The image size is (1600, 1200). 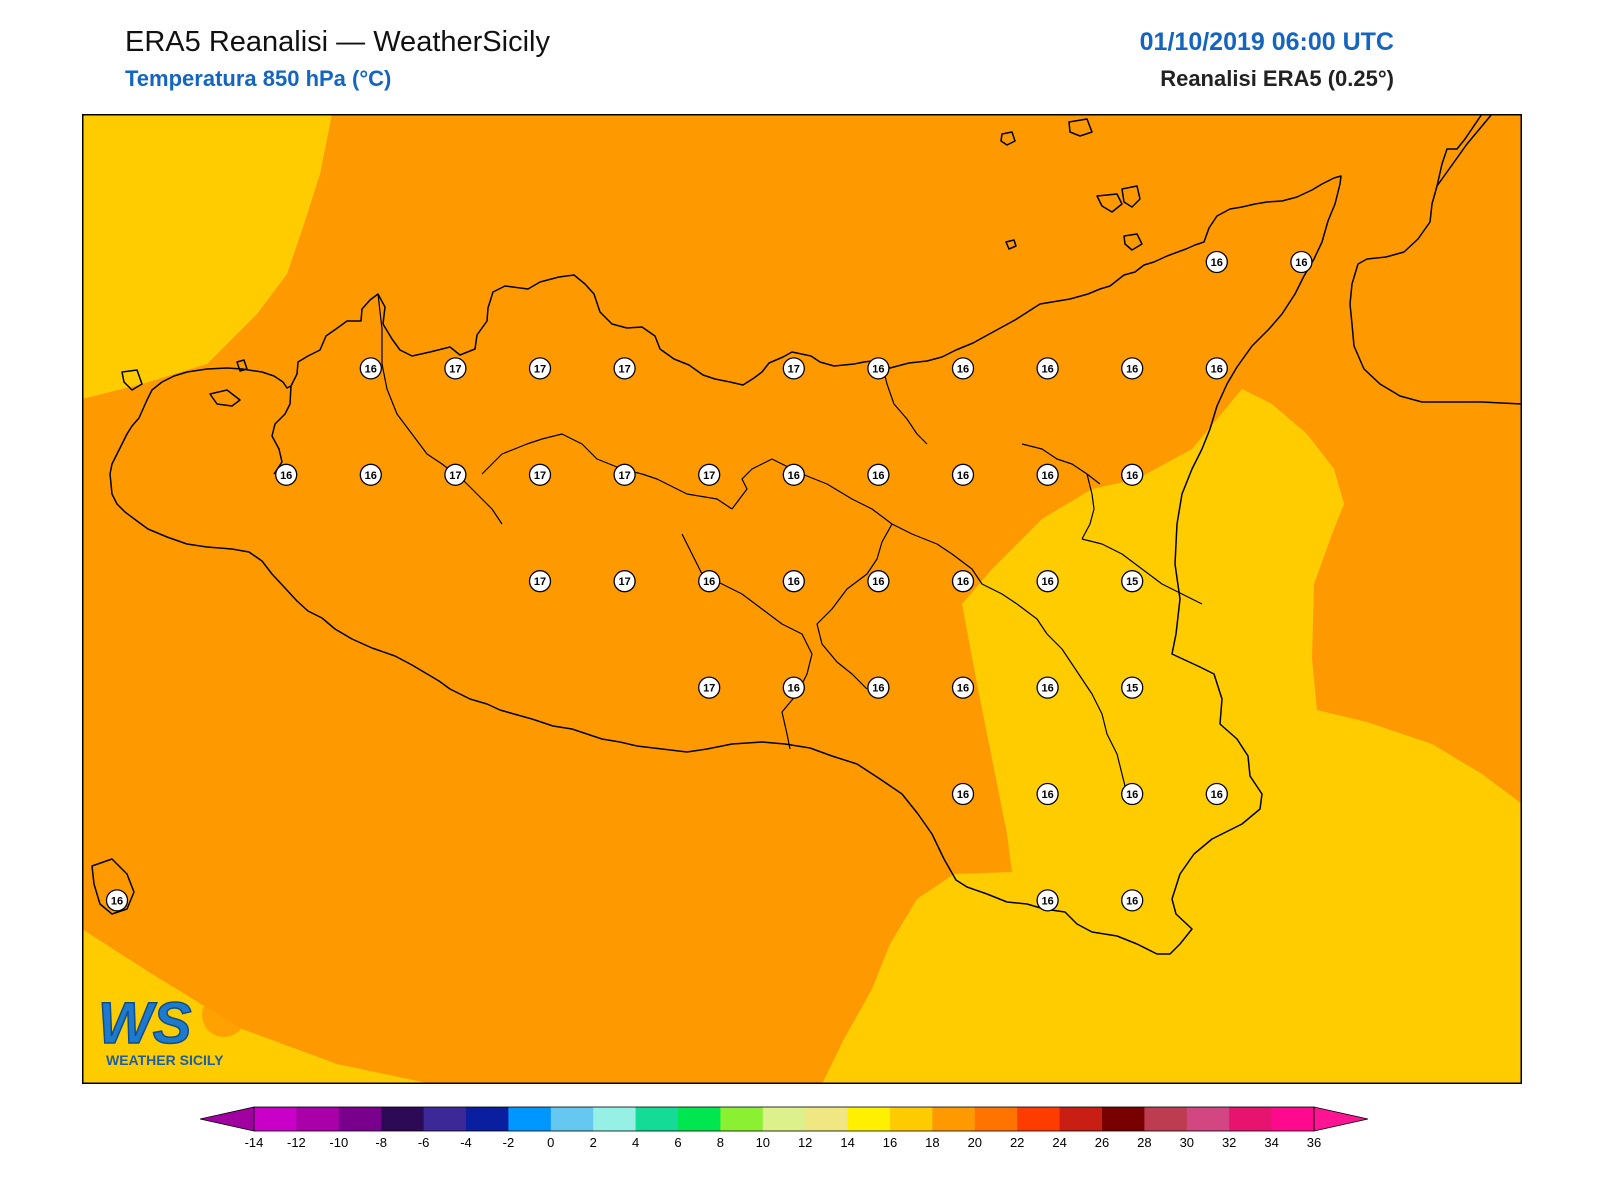 I want to click on map-title: ERA5 Reanalisi — WeatherSicily, so click(x=337, y=42).